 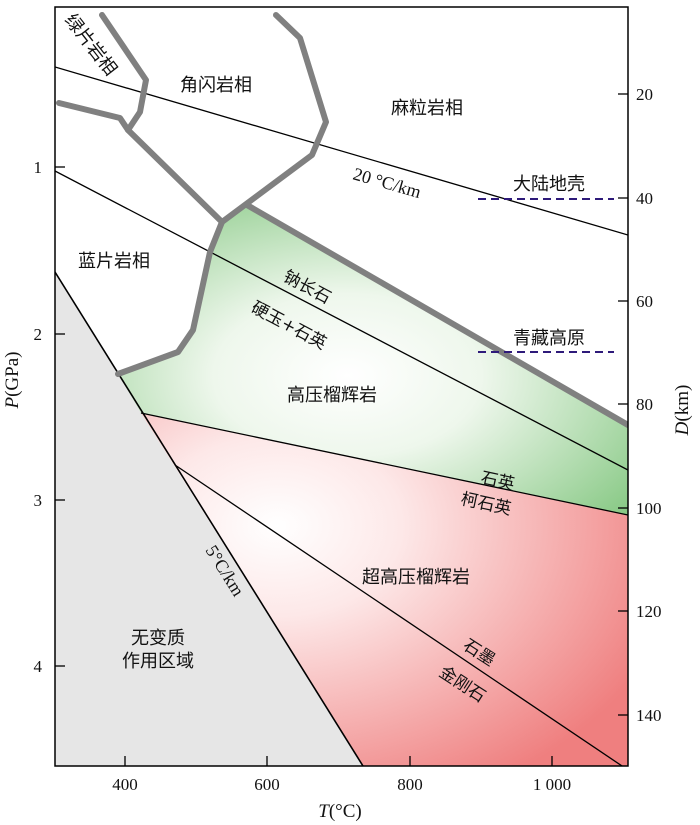 What do you see at coordinates (12, 374) in the screenshot?
I see `y-left-axis-unit: (GPa)` at bounding box center [12, 374].